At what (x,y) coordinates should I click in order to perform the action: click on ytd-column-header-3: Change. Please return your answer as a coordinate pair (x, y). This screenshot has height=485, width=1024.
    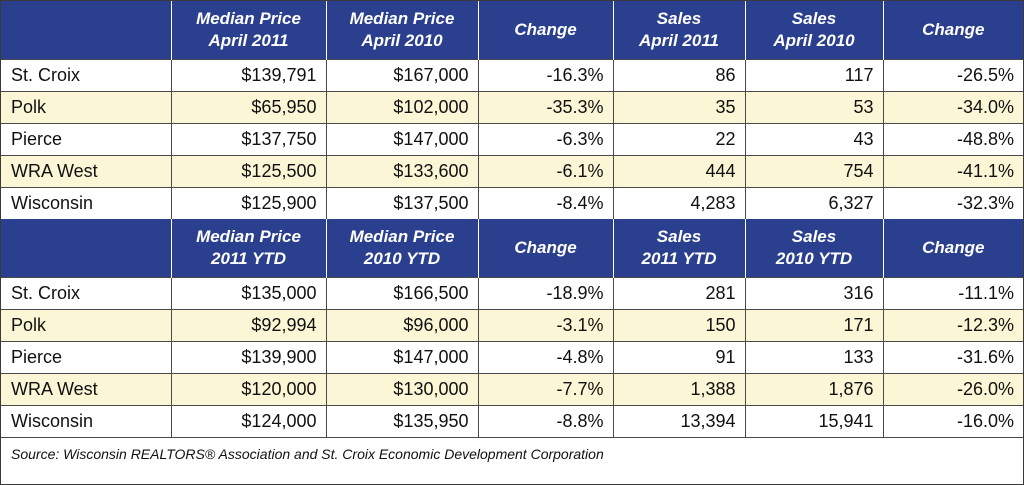
    Looking at the image, I should click on (546, 248).